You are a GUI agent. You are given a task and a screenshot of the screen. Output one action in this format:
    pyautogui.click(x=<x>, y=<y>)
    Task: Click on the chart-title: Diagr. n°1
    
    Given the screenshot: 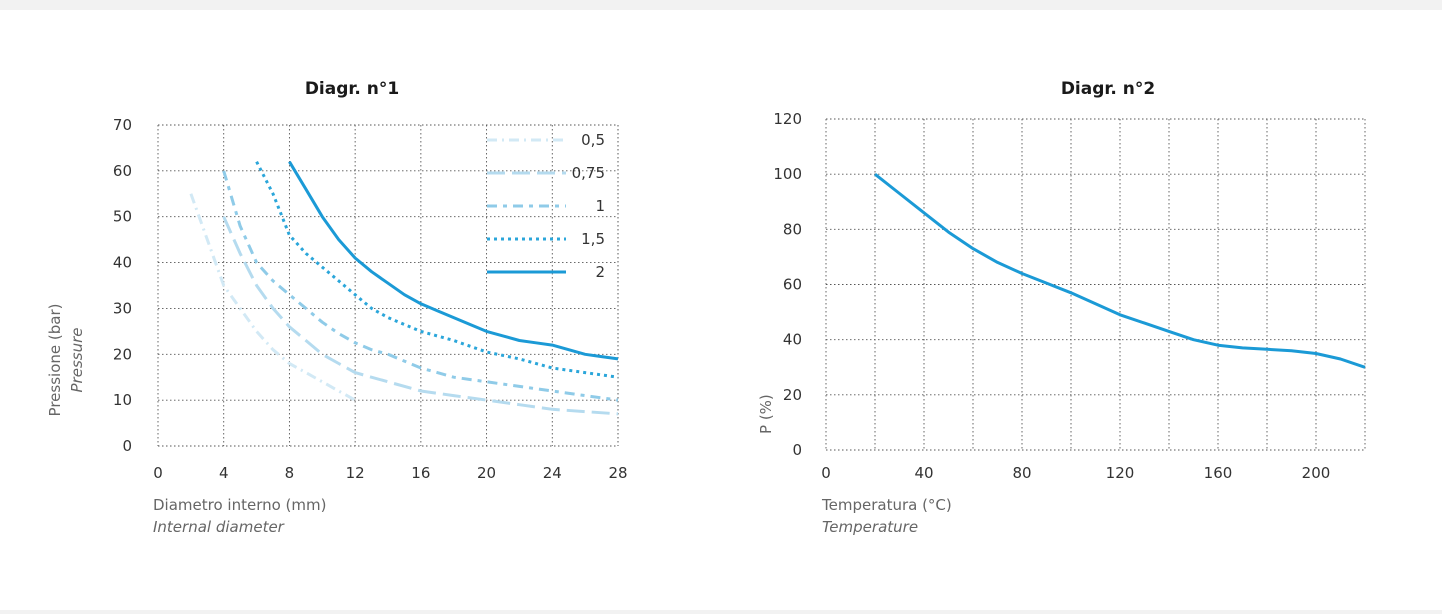 What is the action you would take?
    pyautogui.click(x=352, y=89)
    